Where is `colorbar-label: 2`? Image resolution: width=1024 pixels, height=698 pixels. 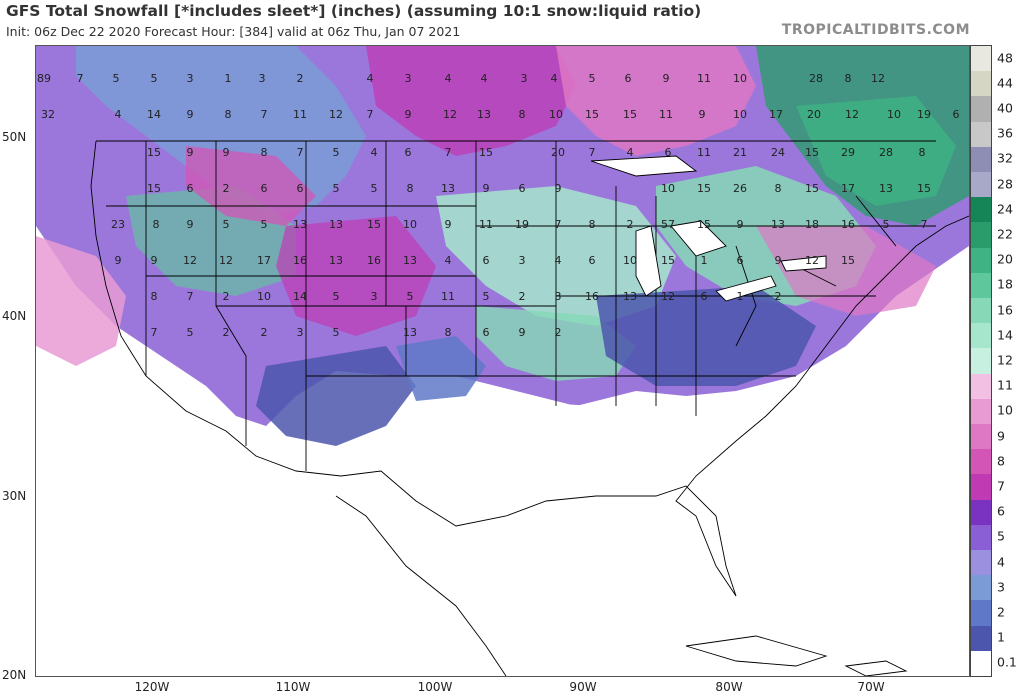
colorbar-label: 2 is located at coordinates (1001, 612).